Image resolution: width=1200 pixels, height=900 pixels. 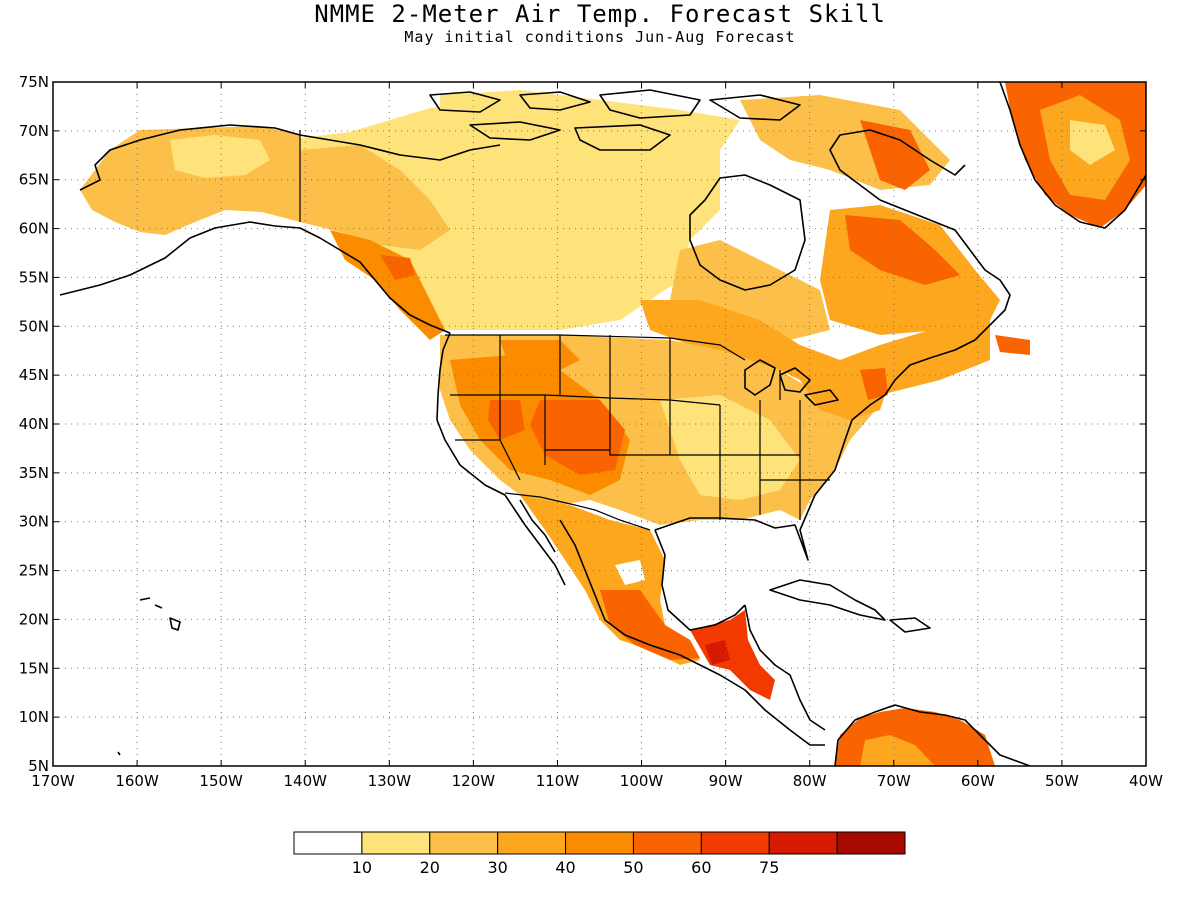 I want to click on lon-label: 50W, so click(x=1062, y=781).